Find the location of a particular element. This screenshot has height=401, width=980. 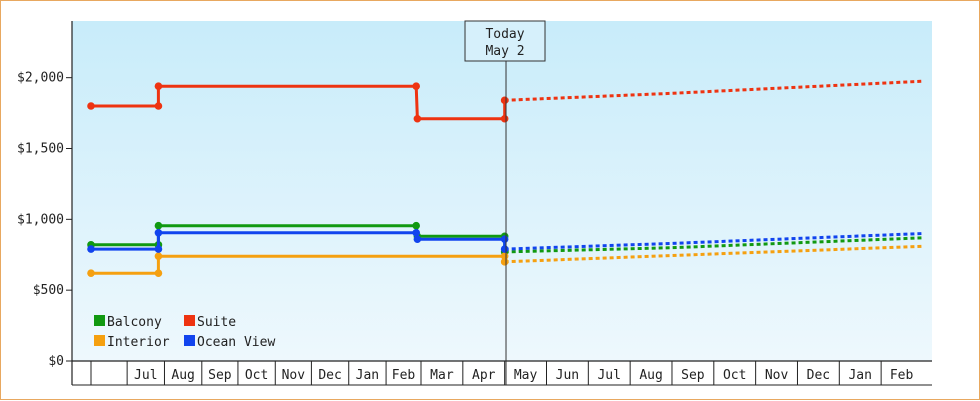

legend-swatch-suite is located at coordinates (189, 320).